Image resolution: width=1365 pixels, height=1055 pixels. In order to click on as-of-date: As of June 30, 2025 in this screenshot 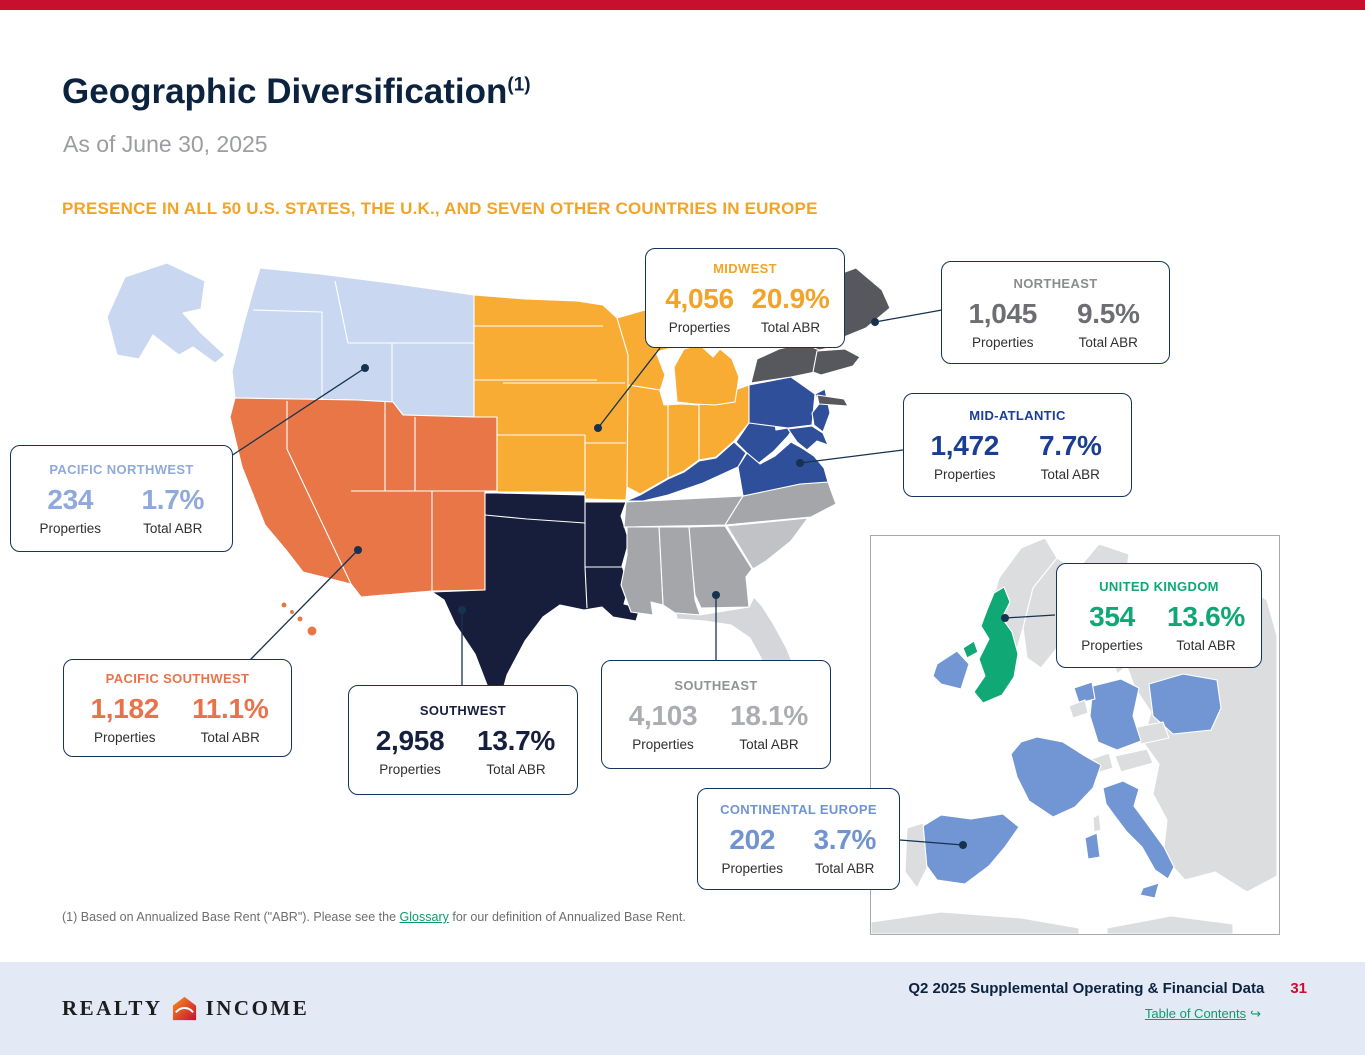, I will do `click(165, 144)`.